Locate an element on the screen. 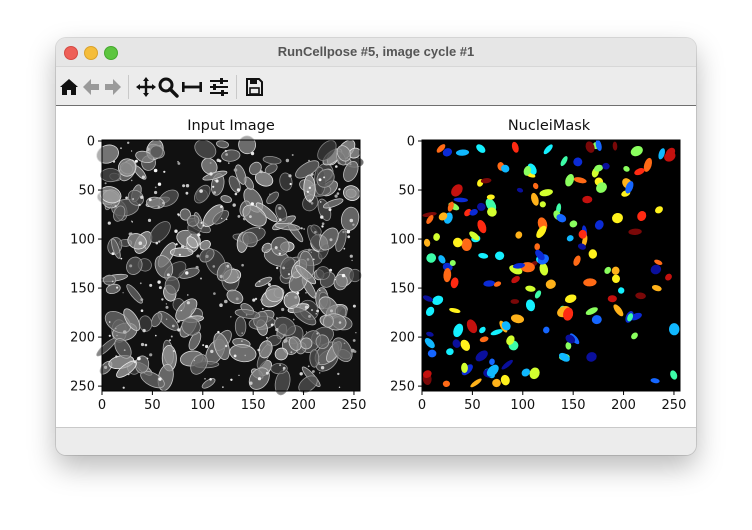 This screenshot has height=530, width=752. maximize-window-button is located at coordinates (111, 53).